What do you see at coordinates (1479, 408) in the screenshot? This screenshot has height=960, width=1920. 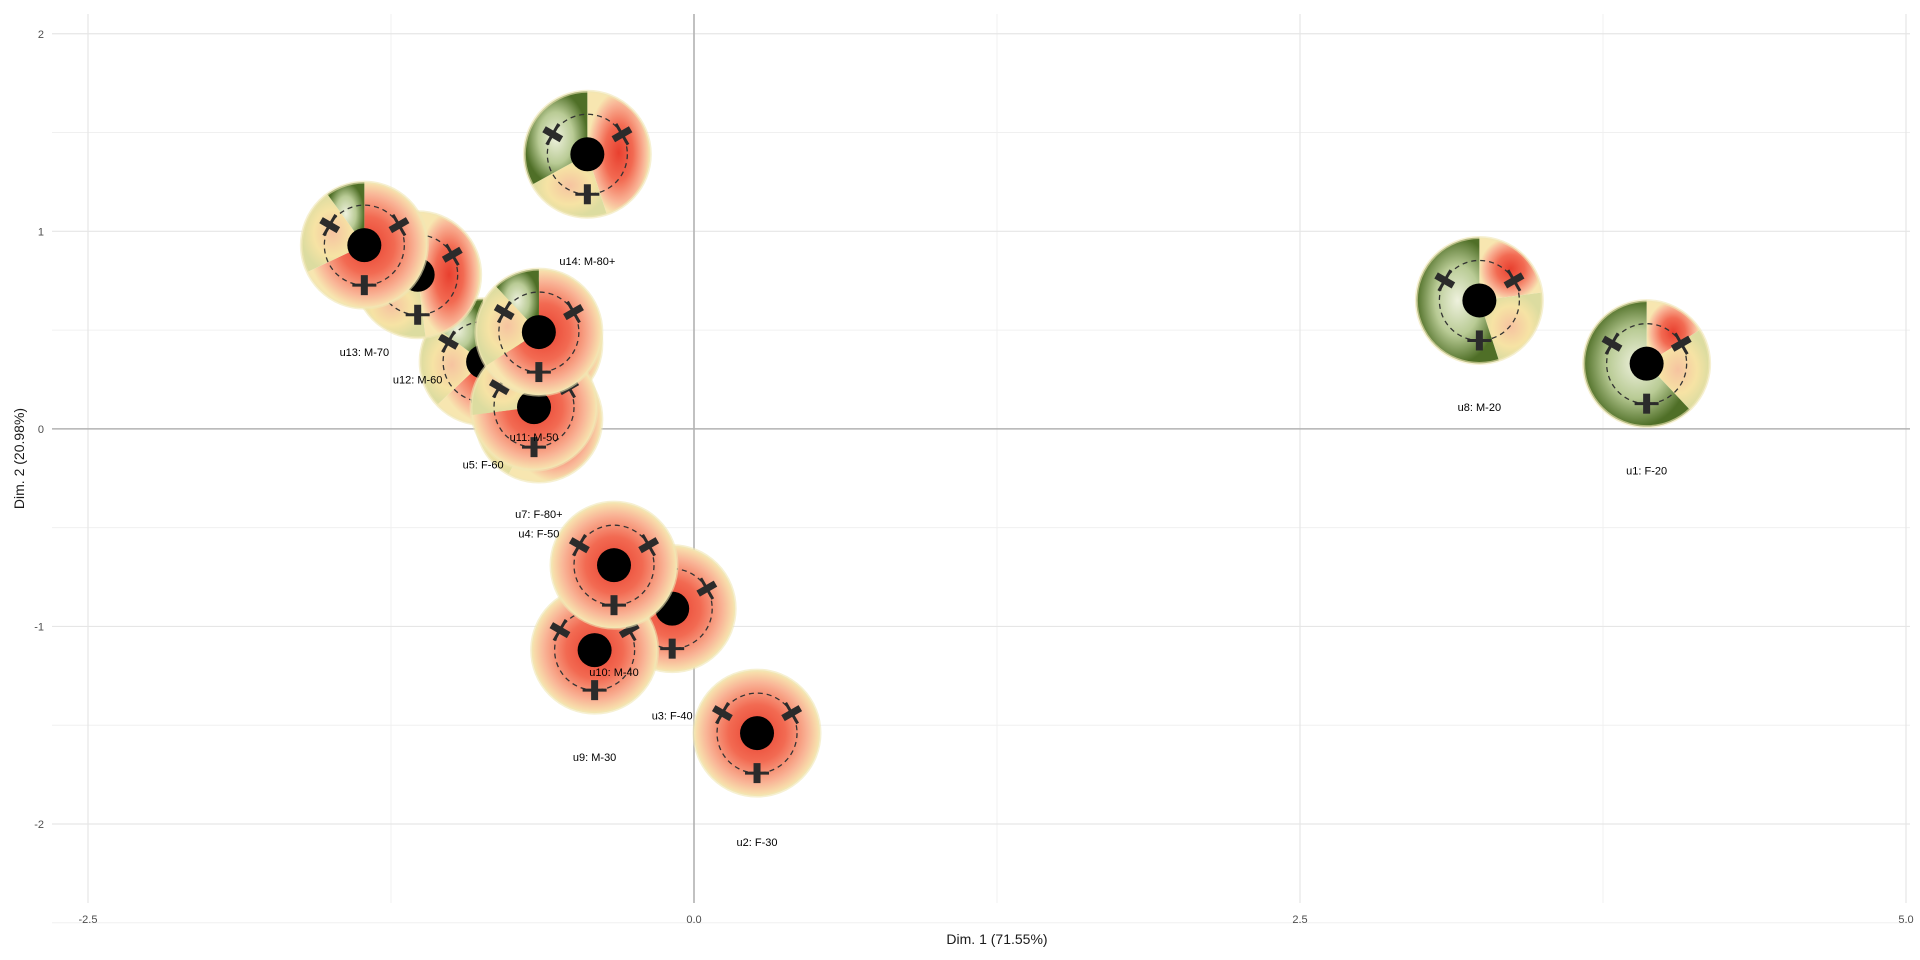 I see `point-label: u8: M-20` at bounding box center [1479, 408].